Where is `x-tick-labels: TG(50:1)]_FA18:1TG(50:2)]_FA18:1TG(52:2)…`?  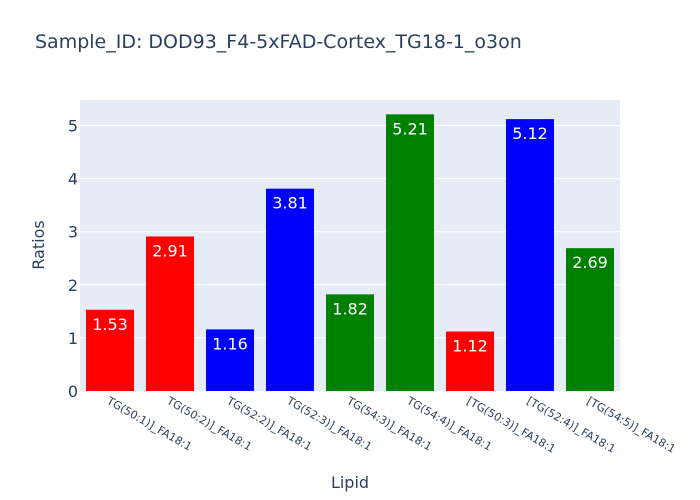
x-tick-labels: TG(50:1)]_FA18:1TG(50:2)]_FA18:1TG(52:2)… is located at coordinates (391, 425).